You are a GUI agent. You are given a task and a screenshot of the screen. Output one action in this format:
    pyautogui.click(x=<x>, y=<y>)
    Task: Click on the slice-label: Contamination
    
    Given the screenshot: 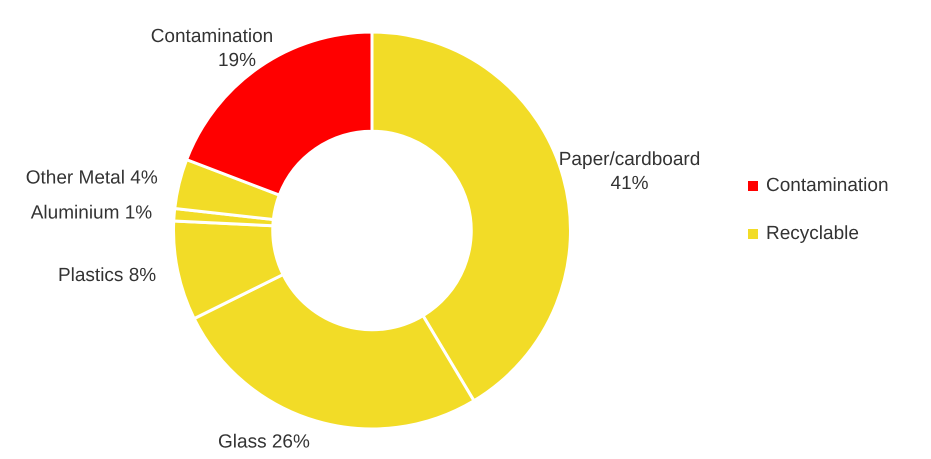 What is the action you would take?
    pyautogui.click(x=212, y=37)
    